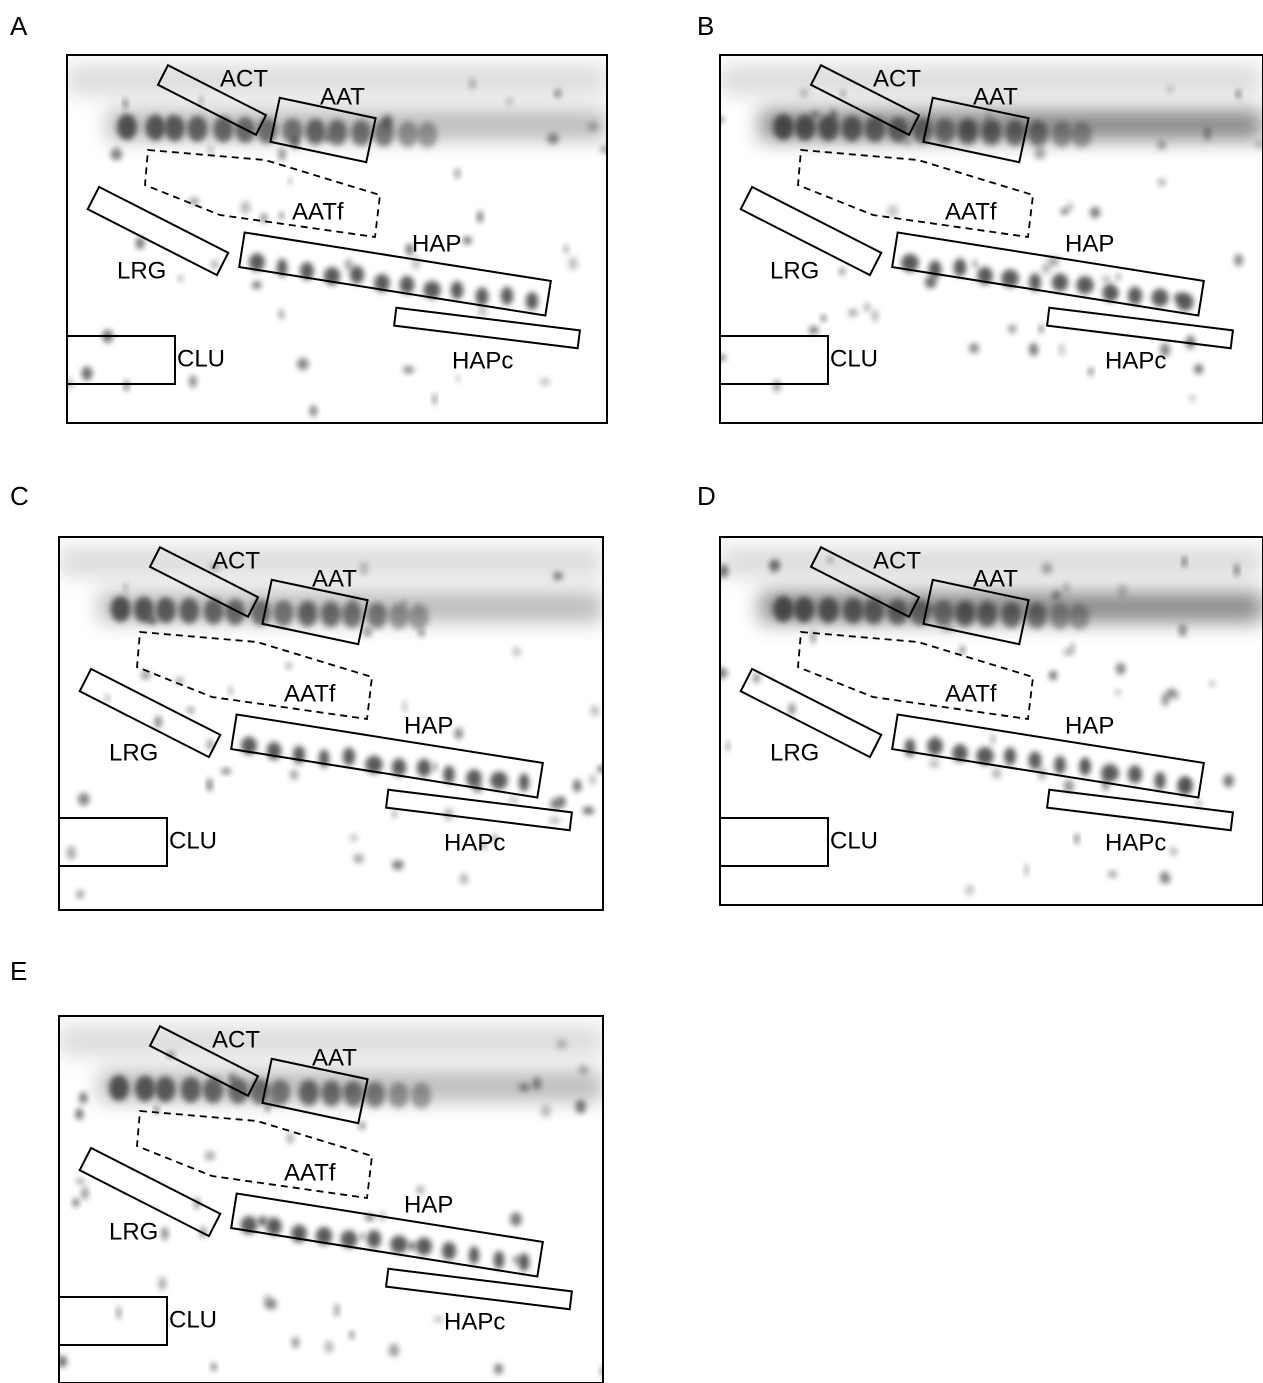 This screenshot has height=1383, width=1263. I want to click on aatf-region, so click(254, 676).